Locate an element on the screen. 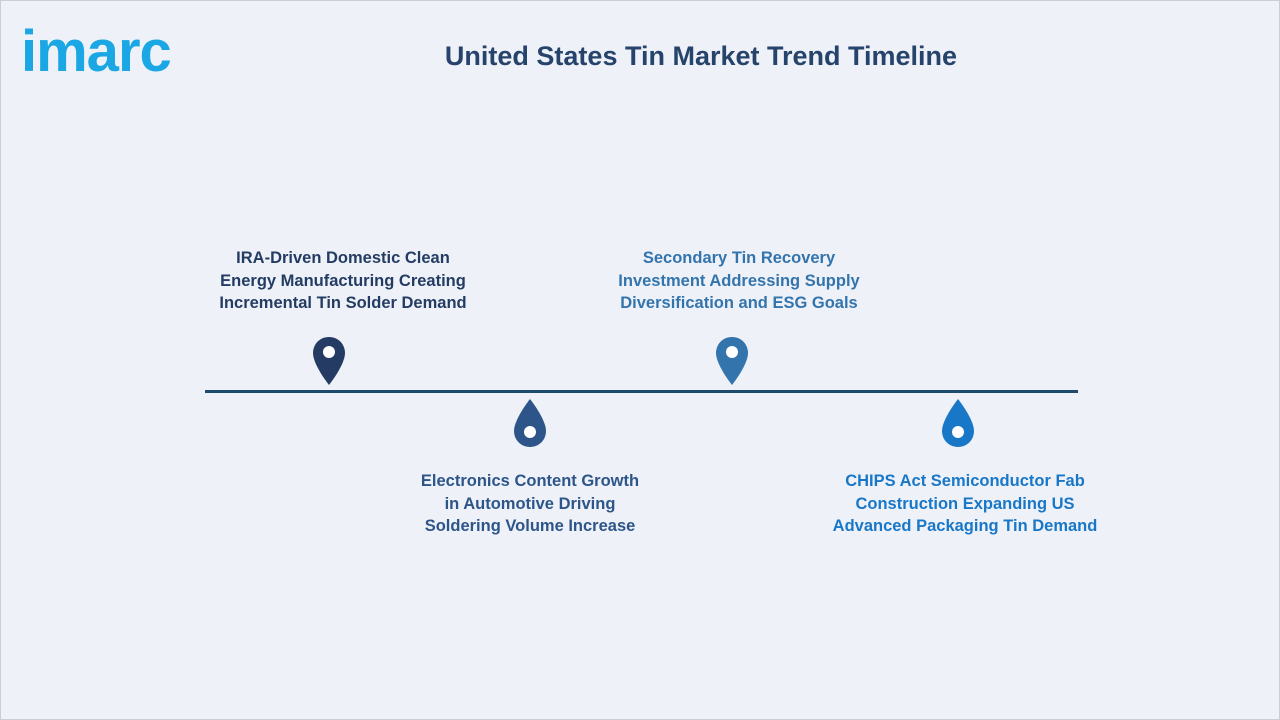 Image resolution: width=1280 pixels, height=720 pixels. event-line: Diversification and ESG Goals is located at coordinates (739, 303).